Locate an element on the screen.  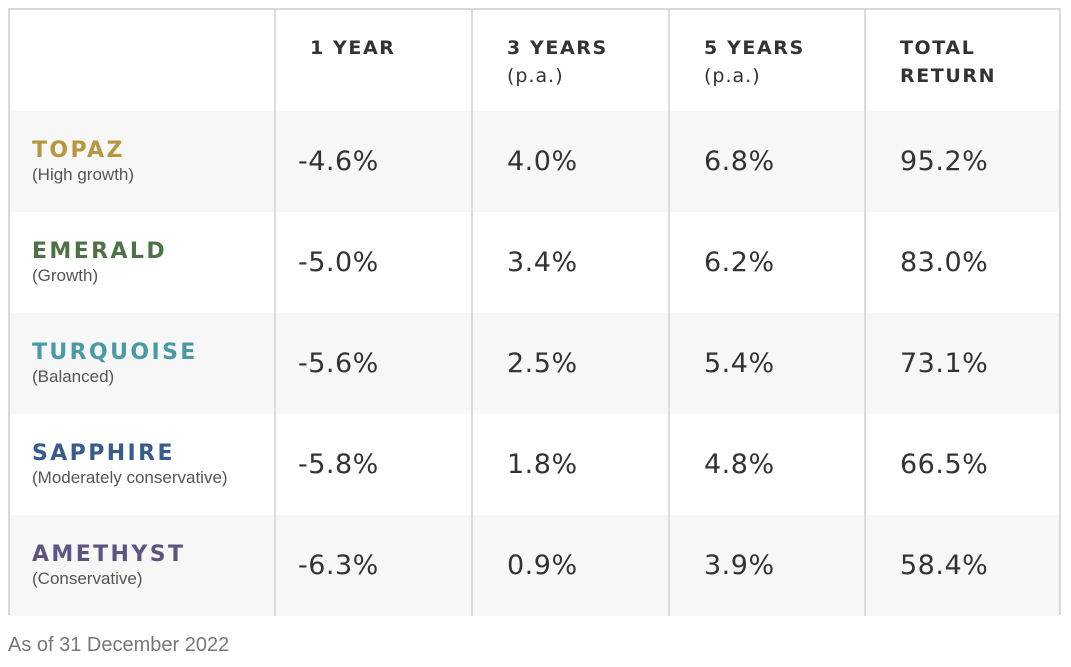
five-years-value: 3.9% is located at coordinates (766, 565).